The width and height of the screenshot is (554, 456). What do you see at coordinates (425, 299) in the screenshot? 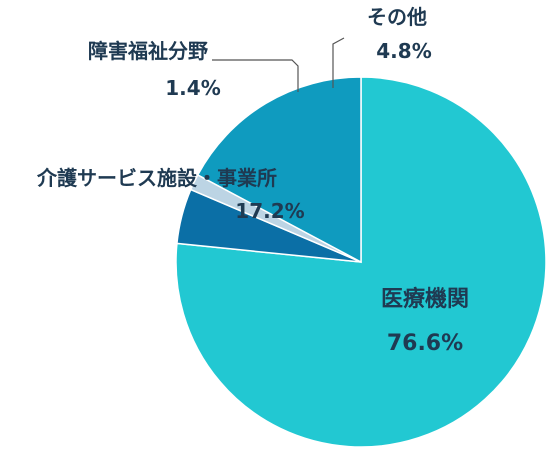
I see `category-label-medical: 医療機関` at bounding box center [425, 299].